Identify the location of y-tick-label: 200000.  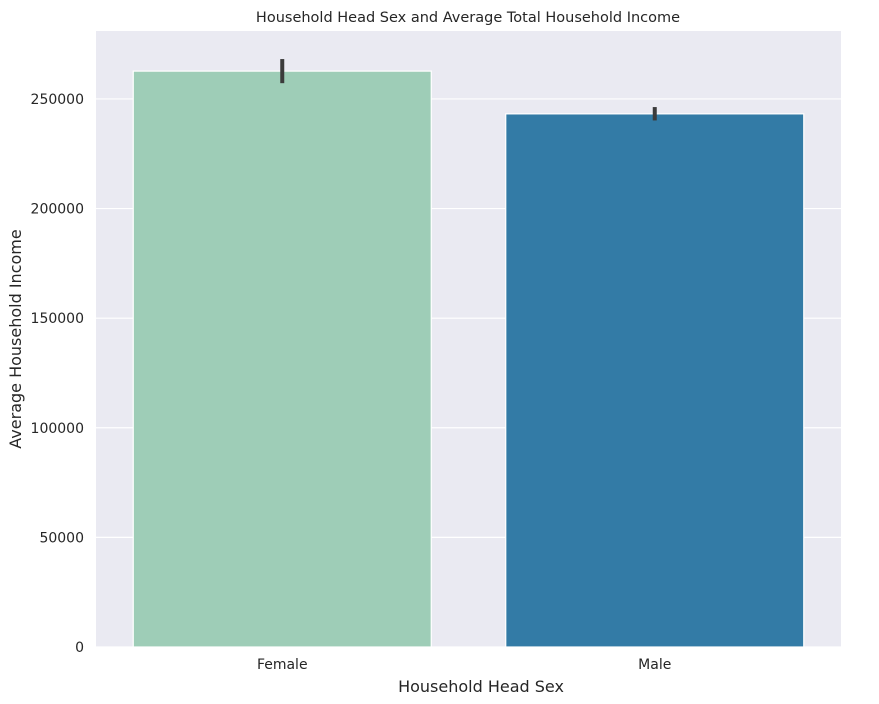
(57, 210).